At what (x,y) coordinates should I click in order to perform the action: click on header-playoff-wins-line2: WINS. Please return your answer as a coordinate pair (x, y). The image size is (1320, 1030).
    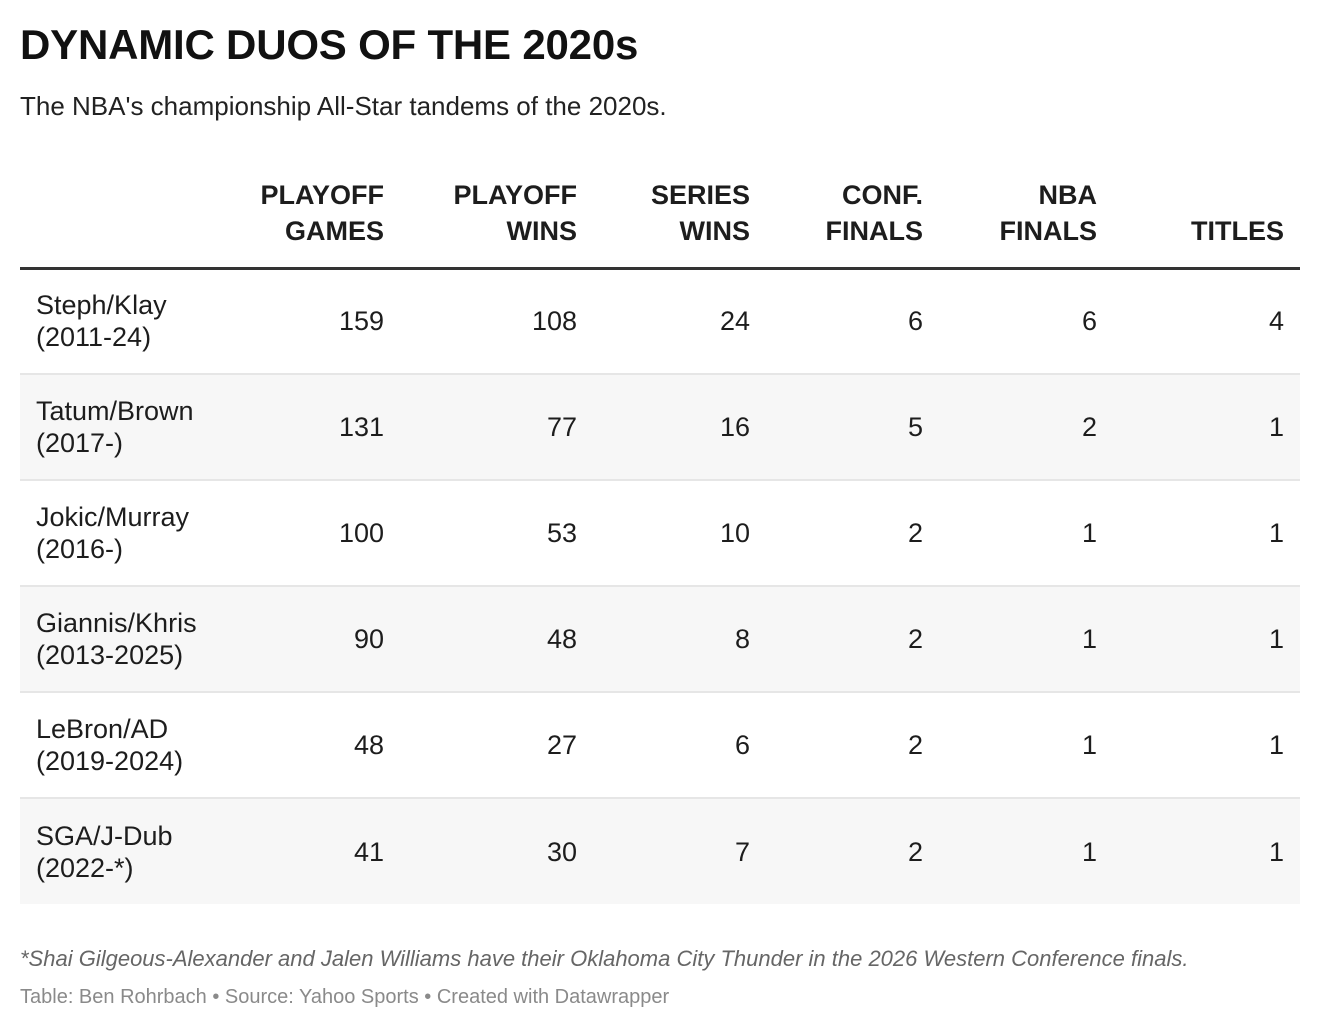
    Looking at the image, I should click on (542, 230).